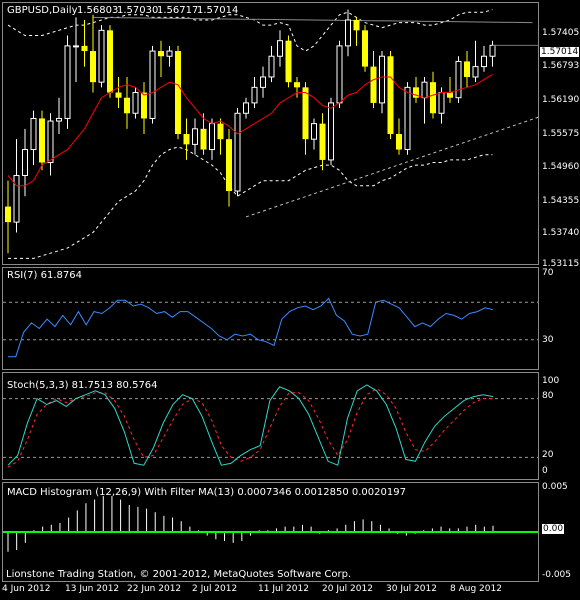 Image resolution: width=580 pixels, height=600 pixels. Describe the element at coordinates (551, 381) in the screenshot. I see `stoch-level: 100` at that location.